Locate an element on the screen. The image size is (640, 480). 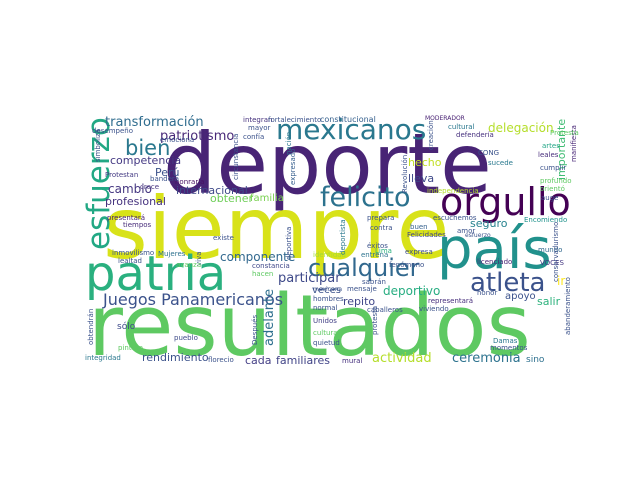
word-seguro: seguro is located at coordinates (489, 223).